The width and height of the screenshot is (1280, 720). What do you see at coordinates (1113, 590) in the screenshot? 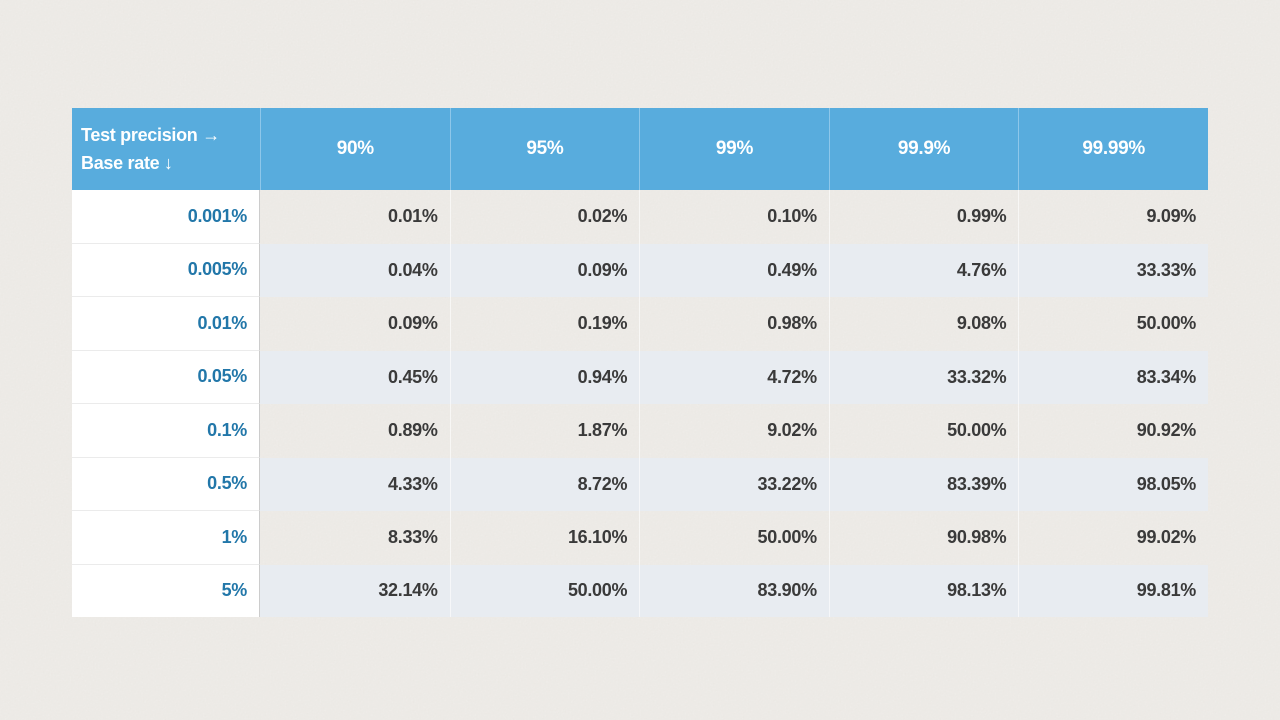
I see `data-cell: 99.81%` at bounding box center [1113, 590].